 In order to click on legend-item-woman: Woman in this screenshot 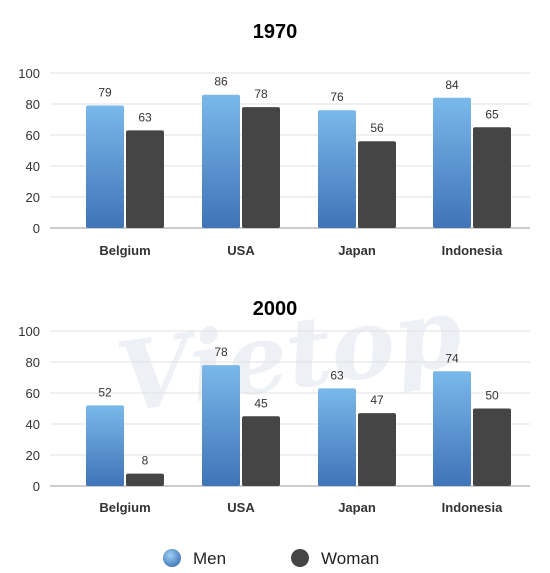, I will do `click(335, 558)`.